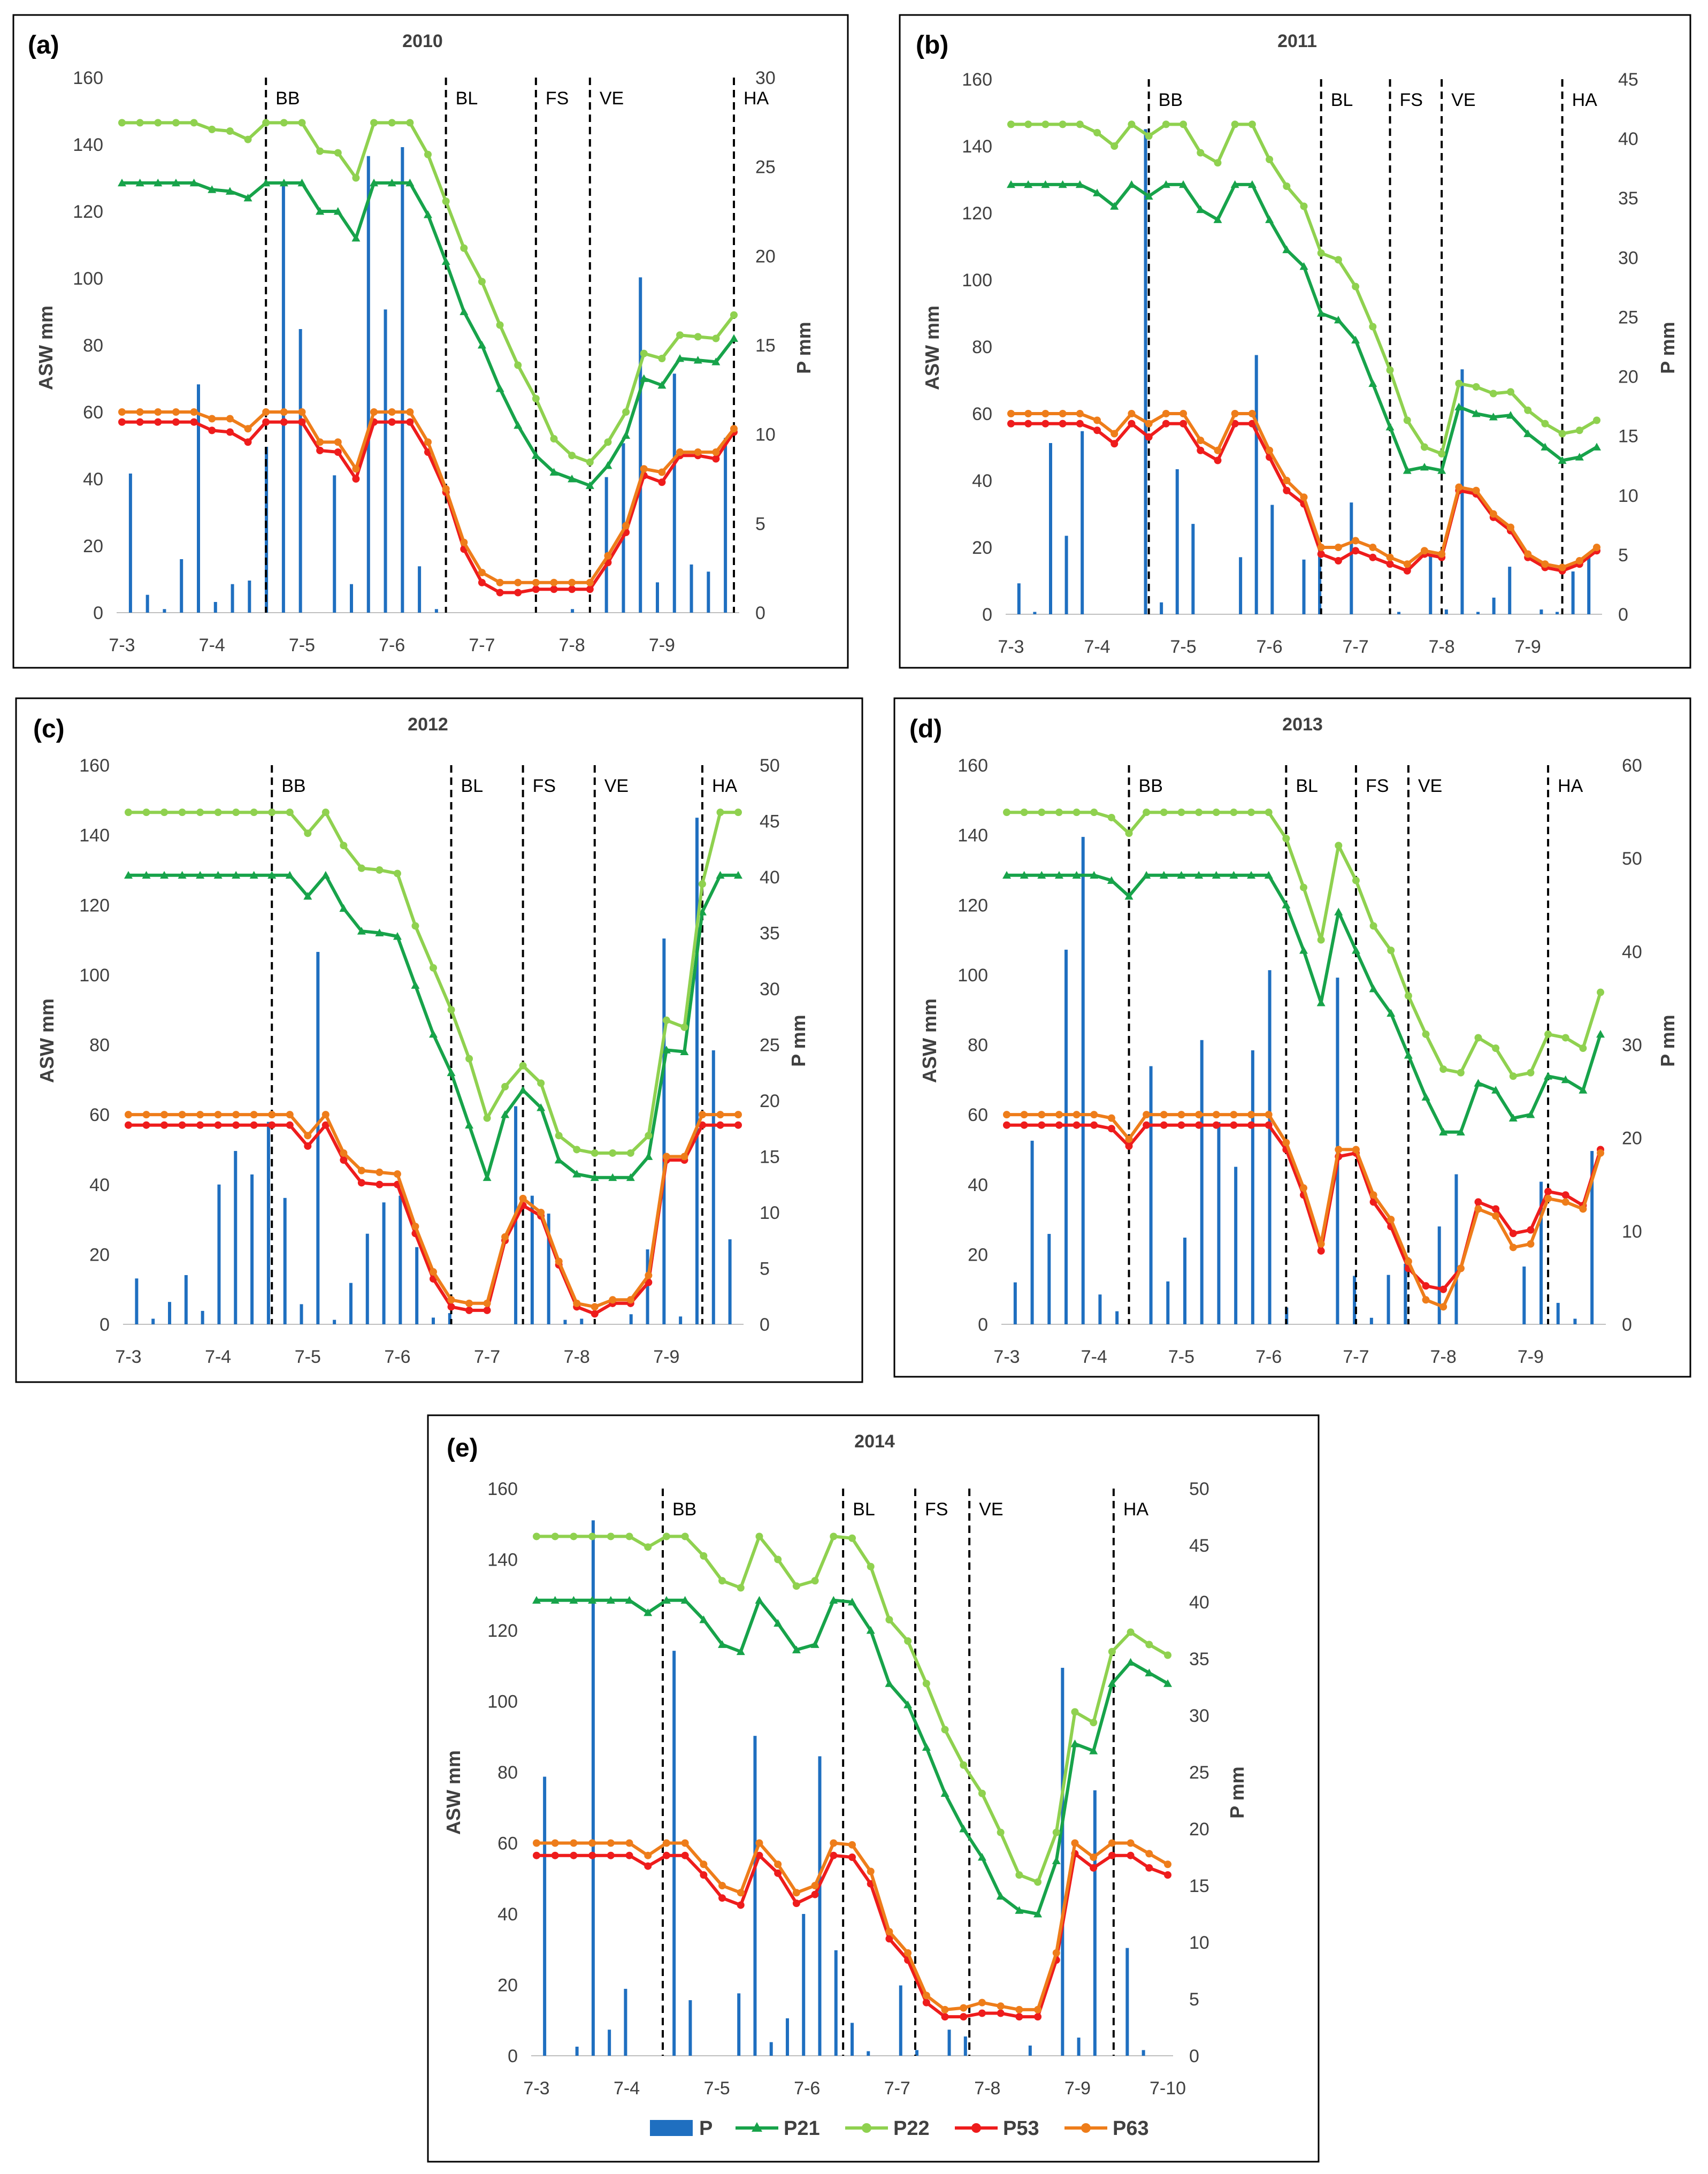 This screenshot has height=2174, width=1708. Describe the element at coordinates (1131, 2128) in the screenshot. I see `legend-label: P63` at that location.